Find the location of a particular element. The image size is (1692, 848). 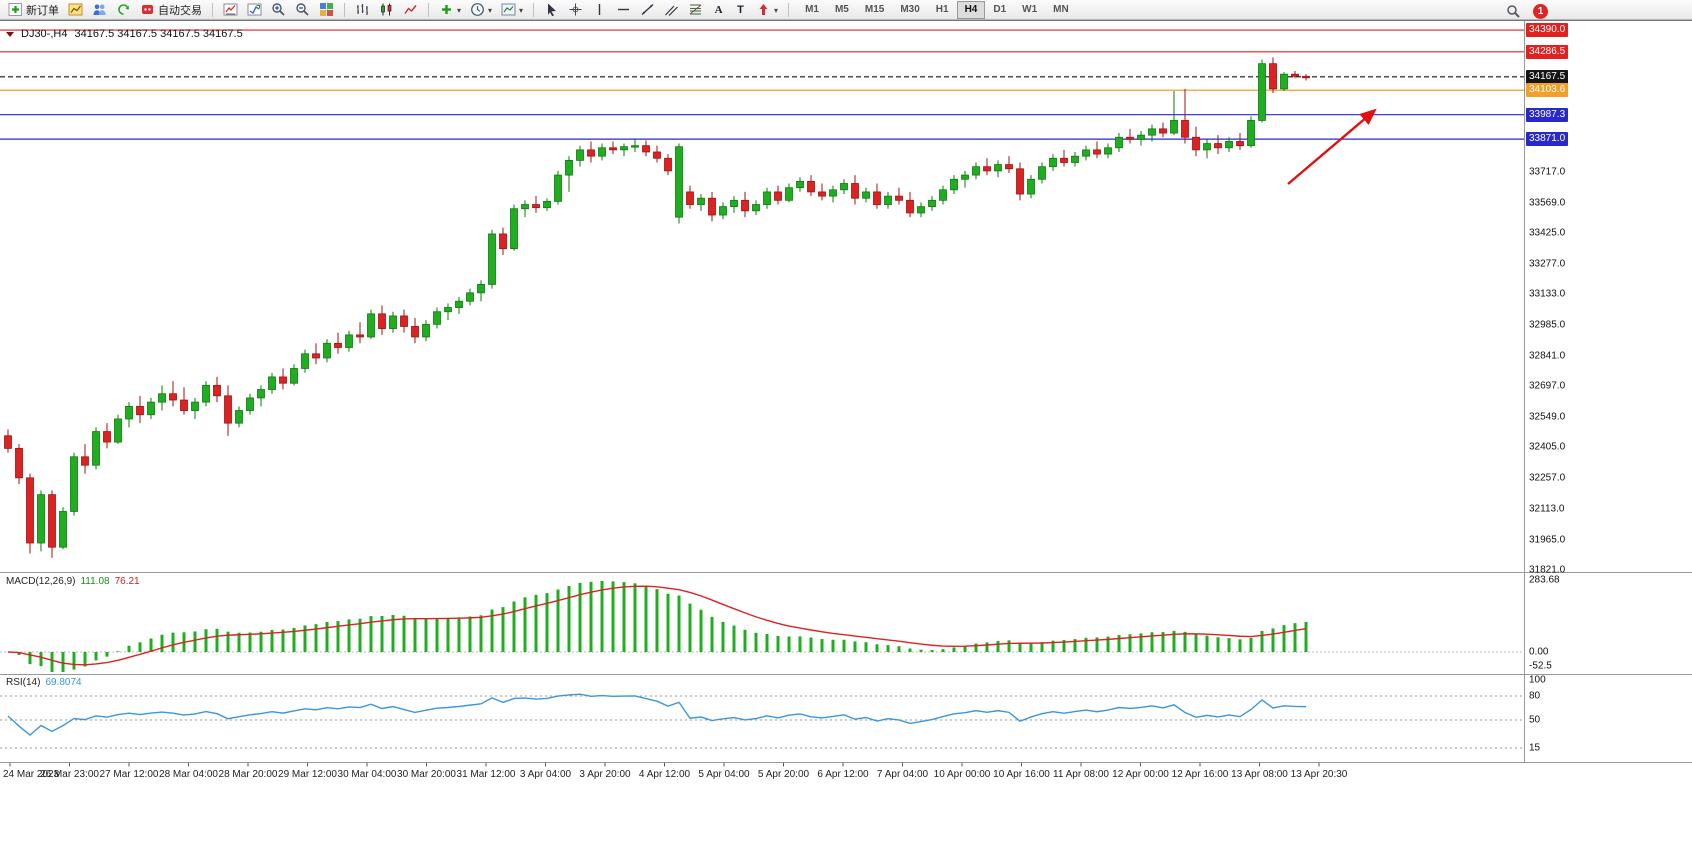

timeframe-button-m1: M1 is located at coordinates (812, 10).